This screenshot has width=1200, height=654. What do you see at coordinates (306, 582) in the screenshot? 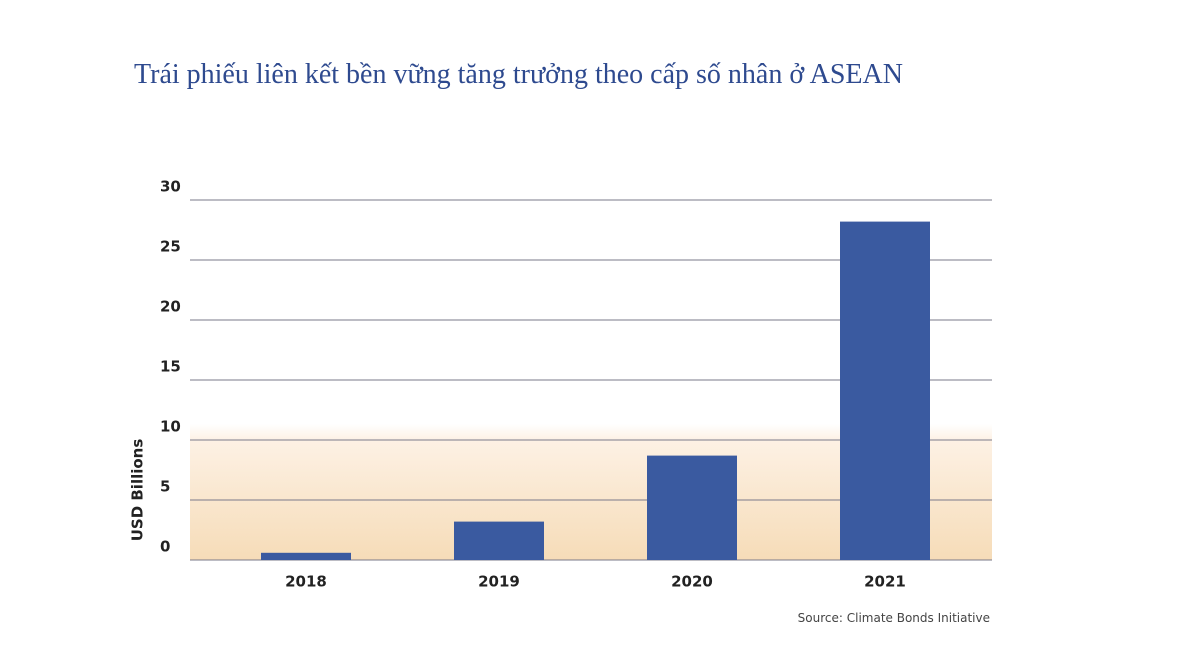
I see `x-tick-label: 2018` at bounding box center [306, 582].